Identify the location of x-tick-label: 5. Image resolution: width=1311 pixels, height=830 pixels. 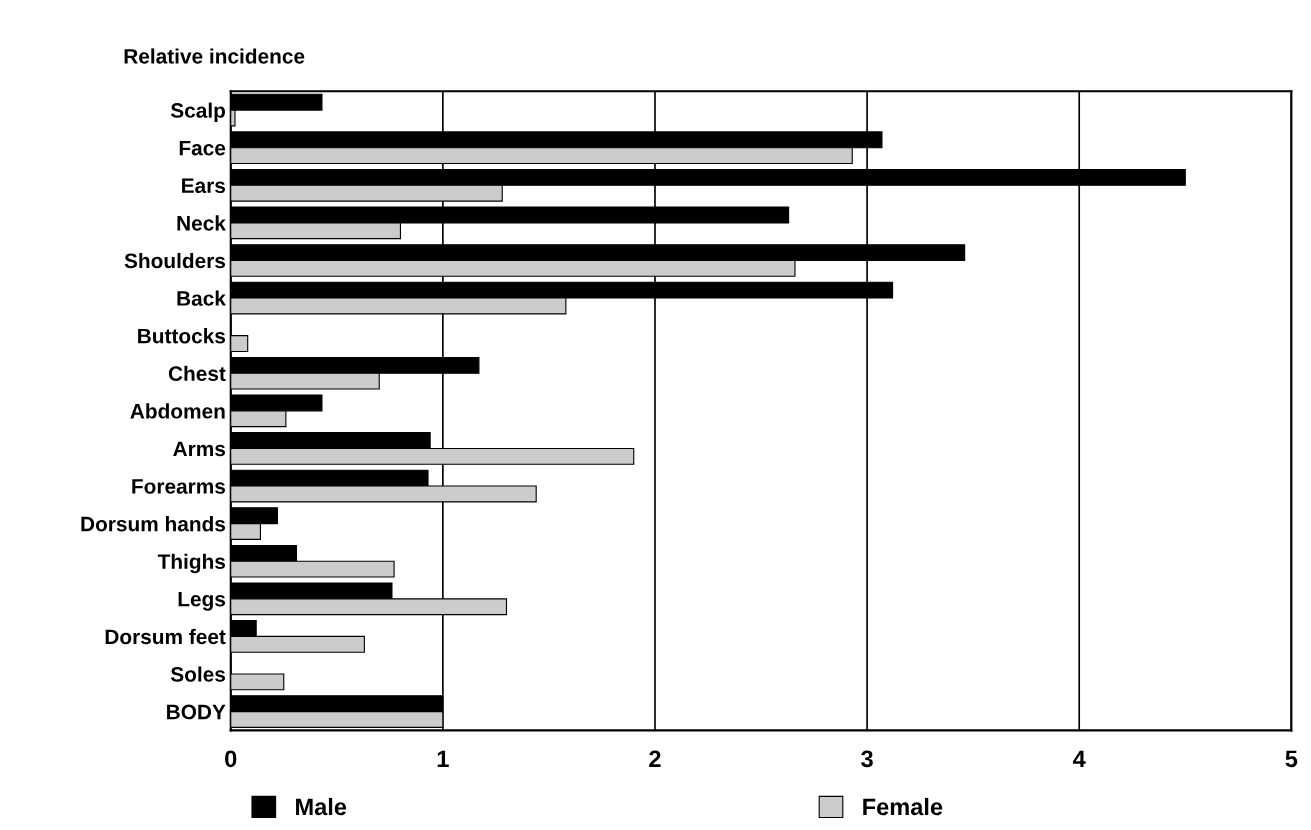
(1291, 759).